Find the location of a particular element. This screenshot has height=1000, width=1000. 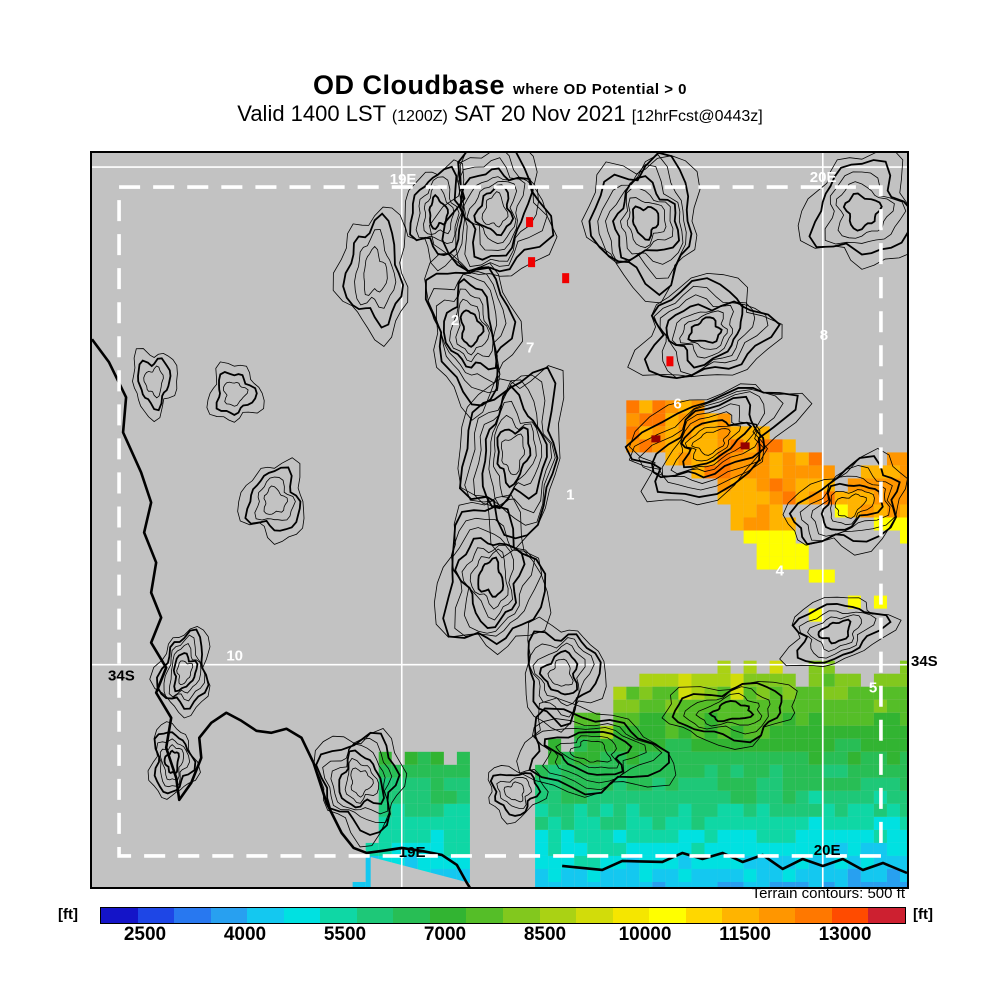

site-label-4: 4 is located at coordinates (780, 571).